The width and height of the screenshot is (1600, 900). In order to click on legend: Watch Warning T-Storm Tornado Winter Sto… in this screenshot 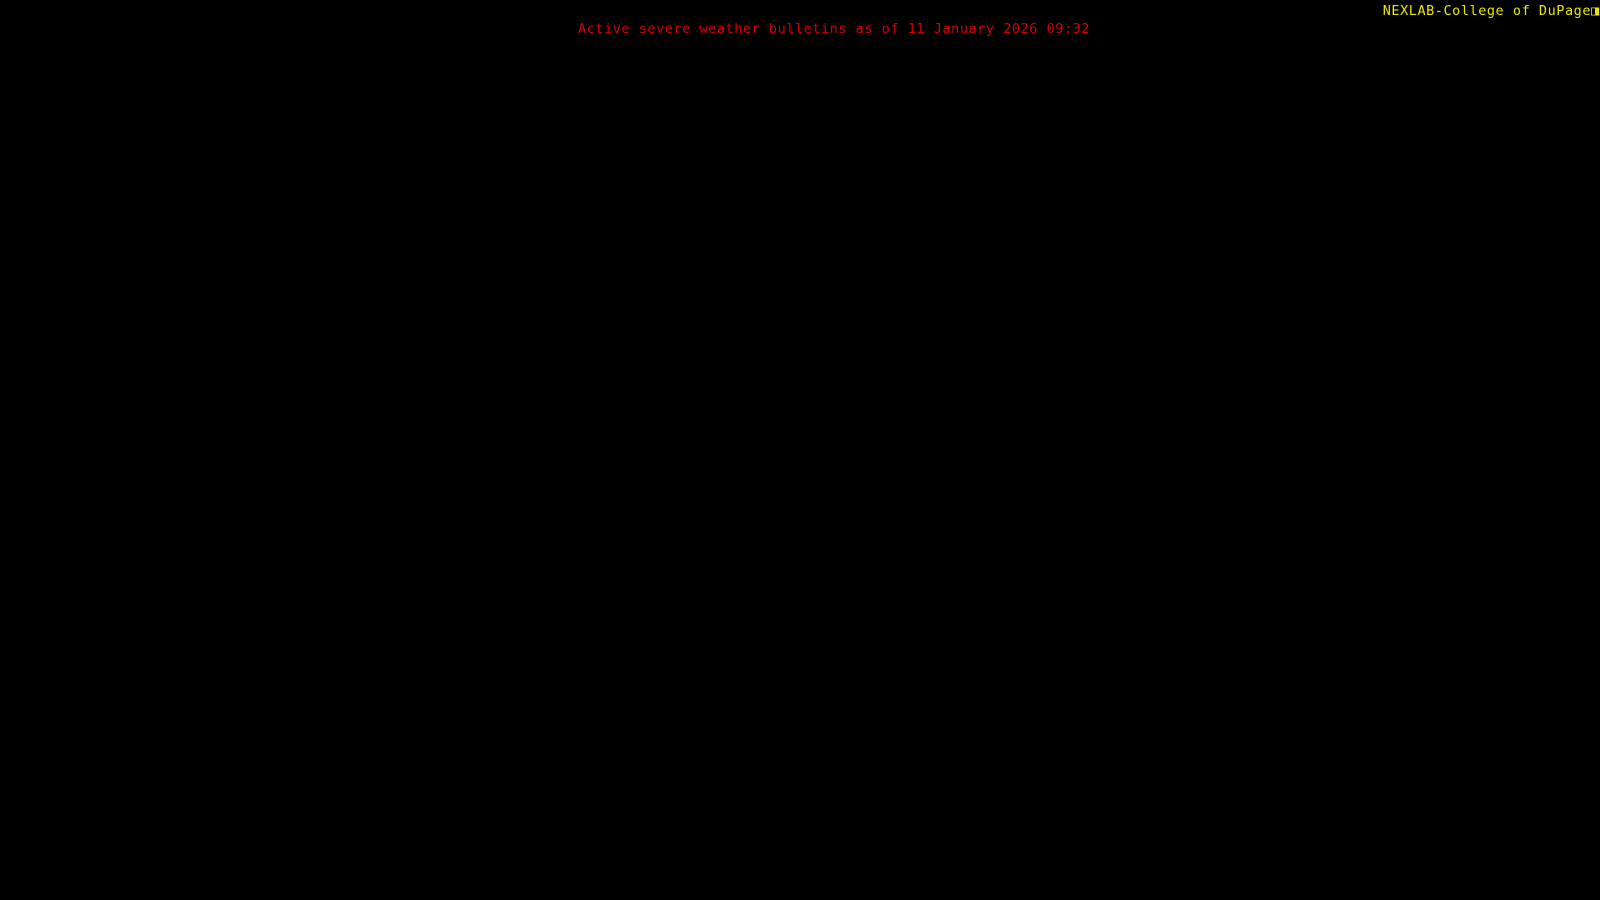, I will do `click(800, 835)`.